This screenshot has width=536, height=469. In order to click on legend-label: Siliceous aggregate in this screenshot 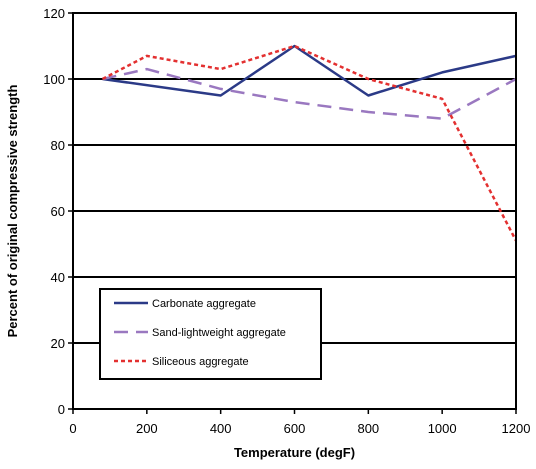, I will do `click(200, 362)`.